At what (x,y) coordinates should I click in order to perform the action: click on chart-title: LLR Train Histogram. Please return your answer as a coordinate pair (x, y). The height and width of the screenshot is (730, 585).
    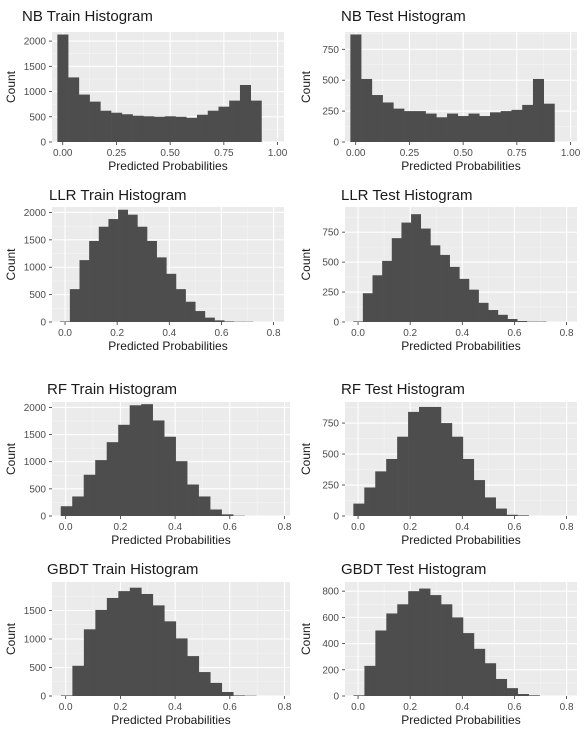
    Looking at the image, I should click on (118, 195).